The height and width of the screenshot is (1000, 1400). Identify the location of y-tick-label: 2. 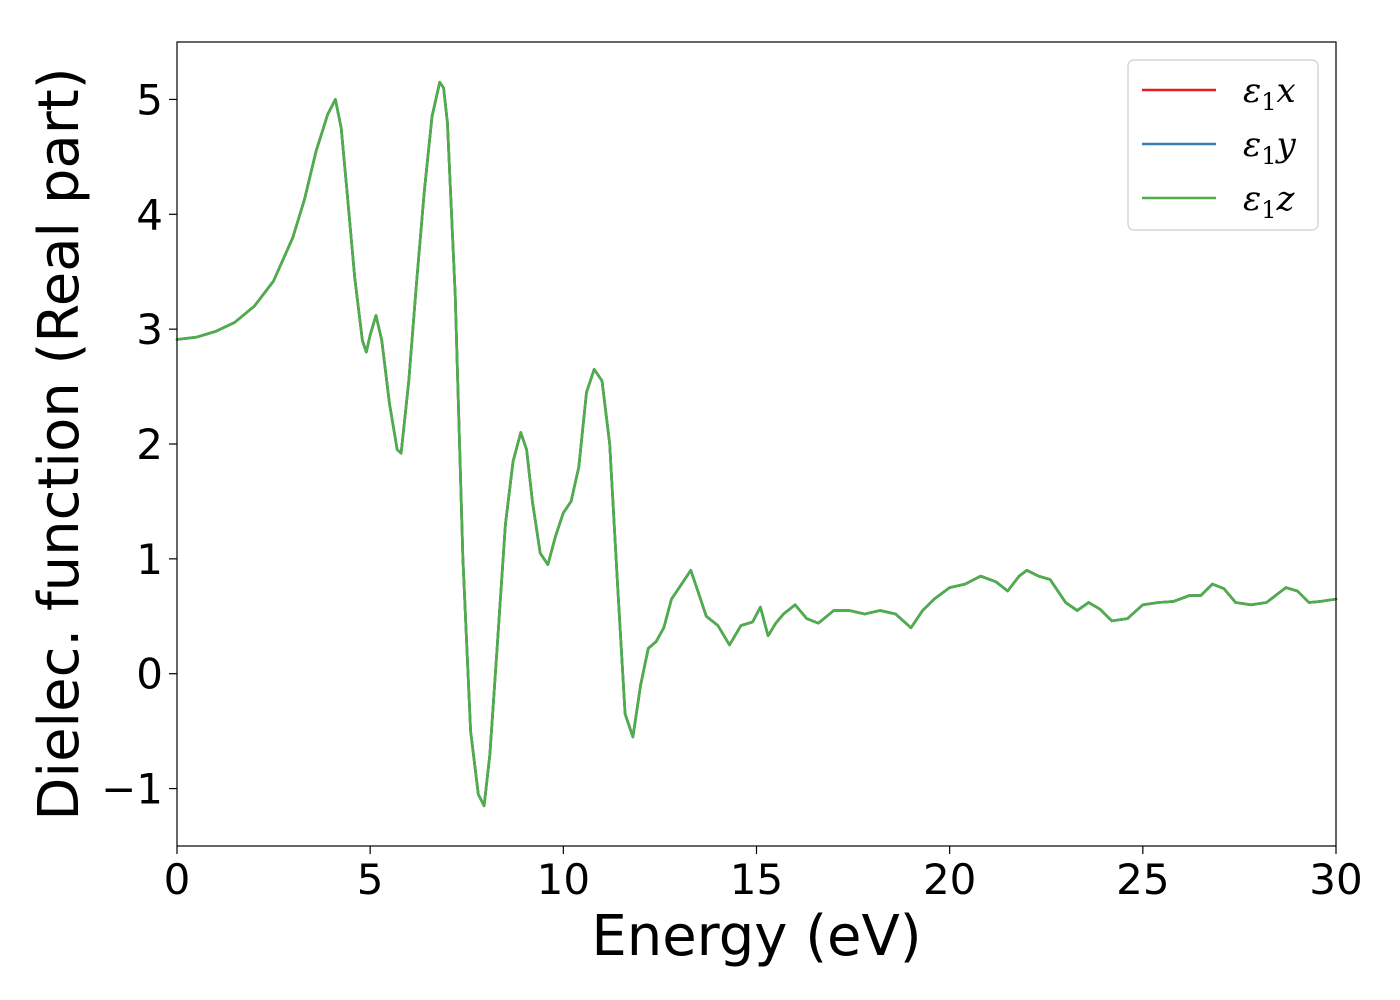
(149, 444).